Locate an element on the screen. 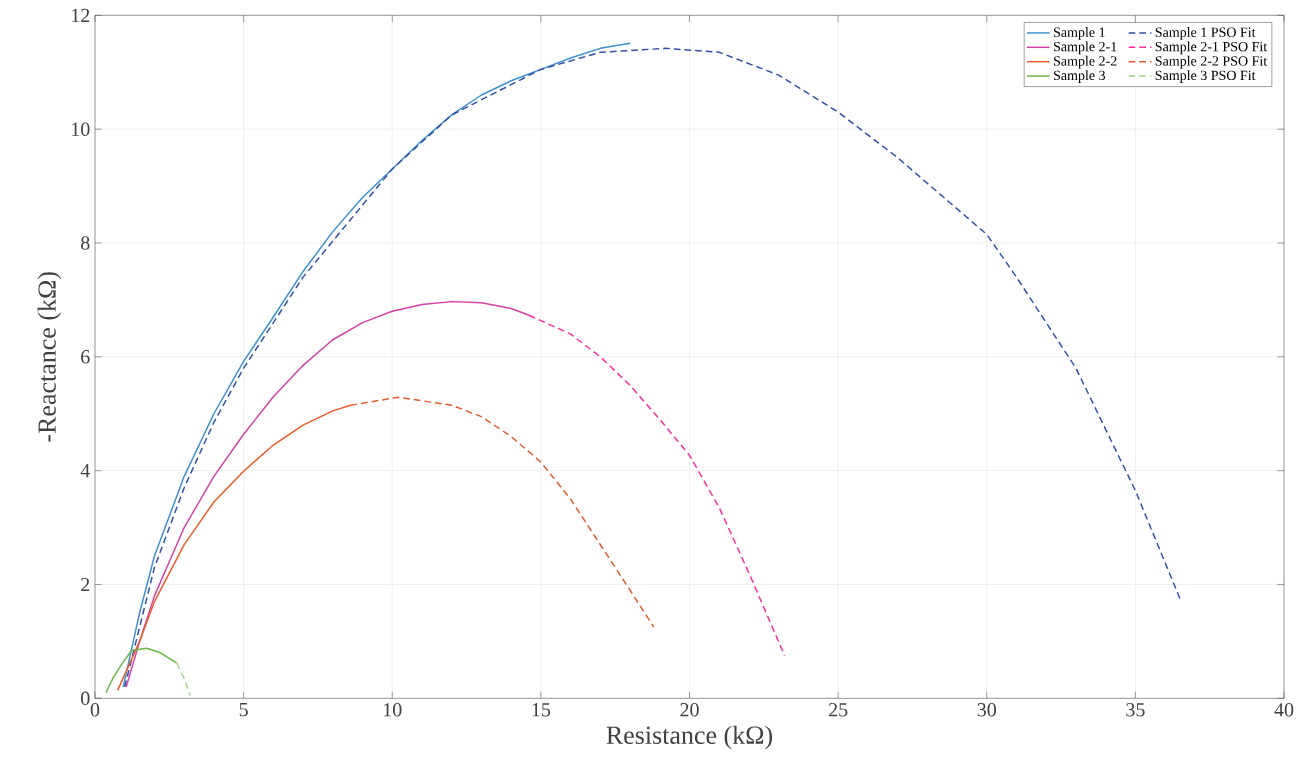 The width and height of the screenshot is (1305, 781). y-tick-label: 4 is located at coordinates (85, 471).